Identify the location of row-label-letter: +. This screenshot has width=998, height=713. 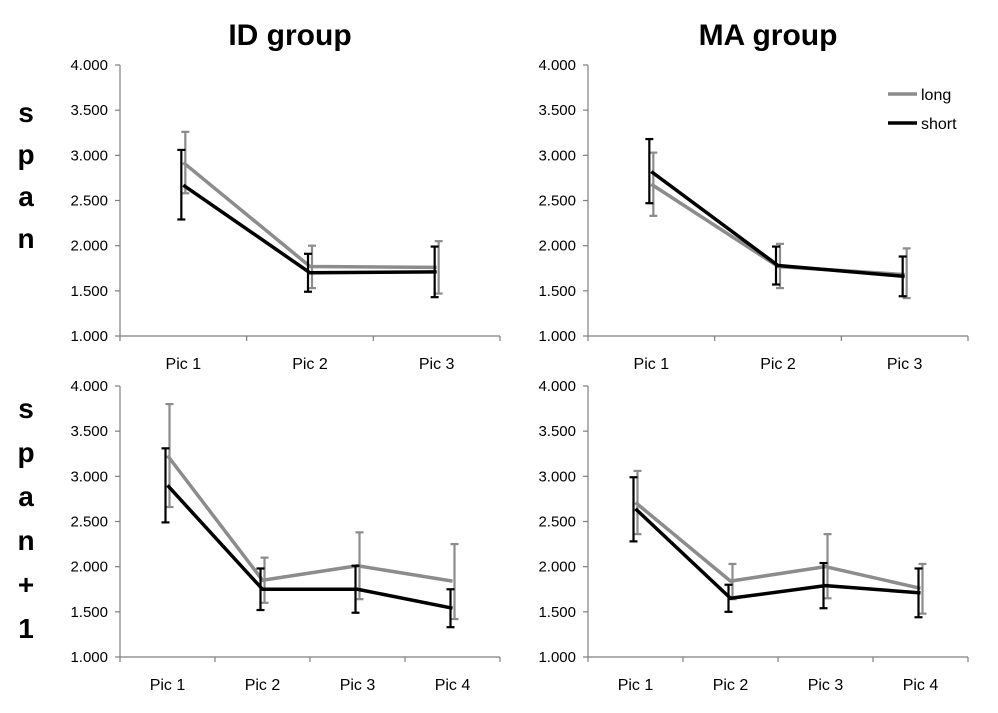
(26, 584).